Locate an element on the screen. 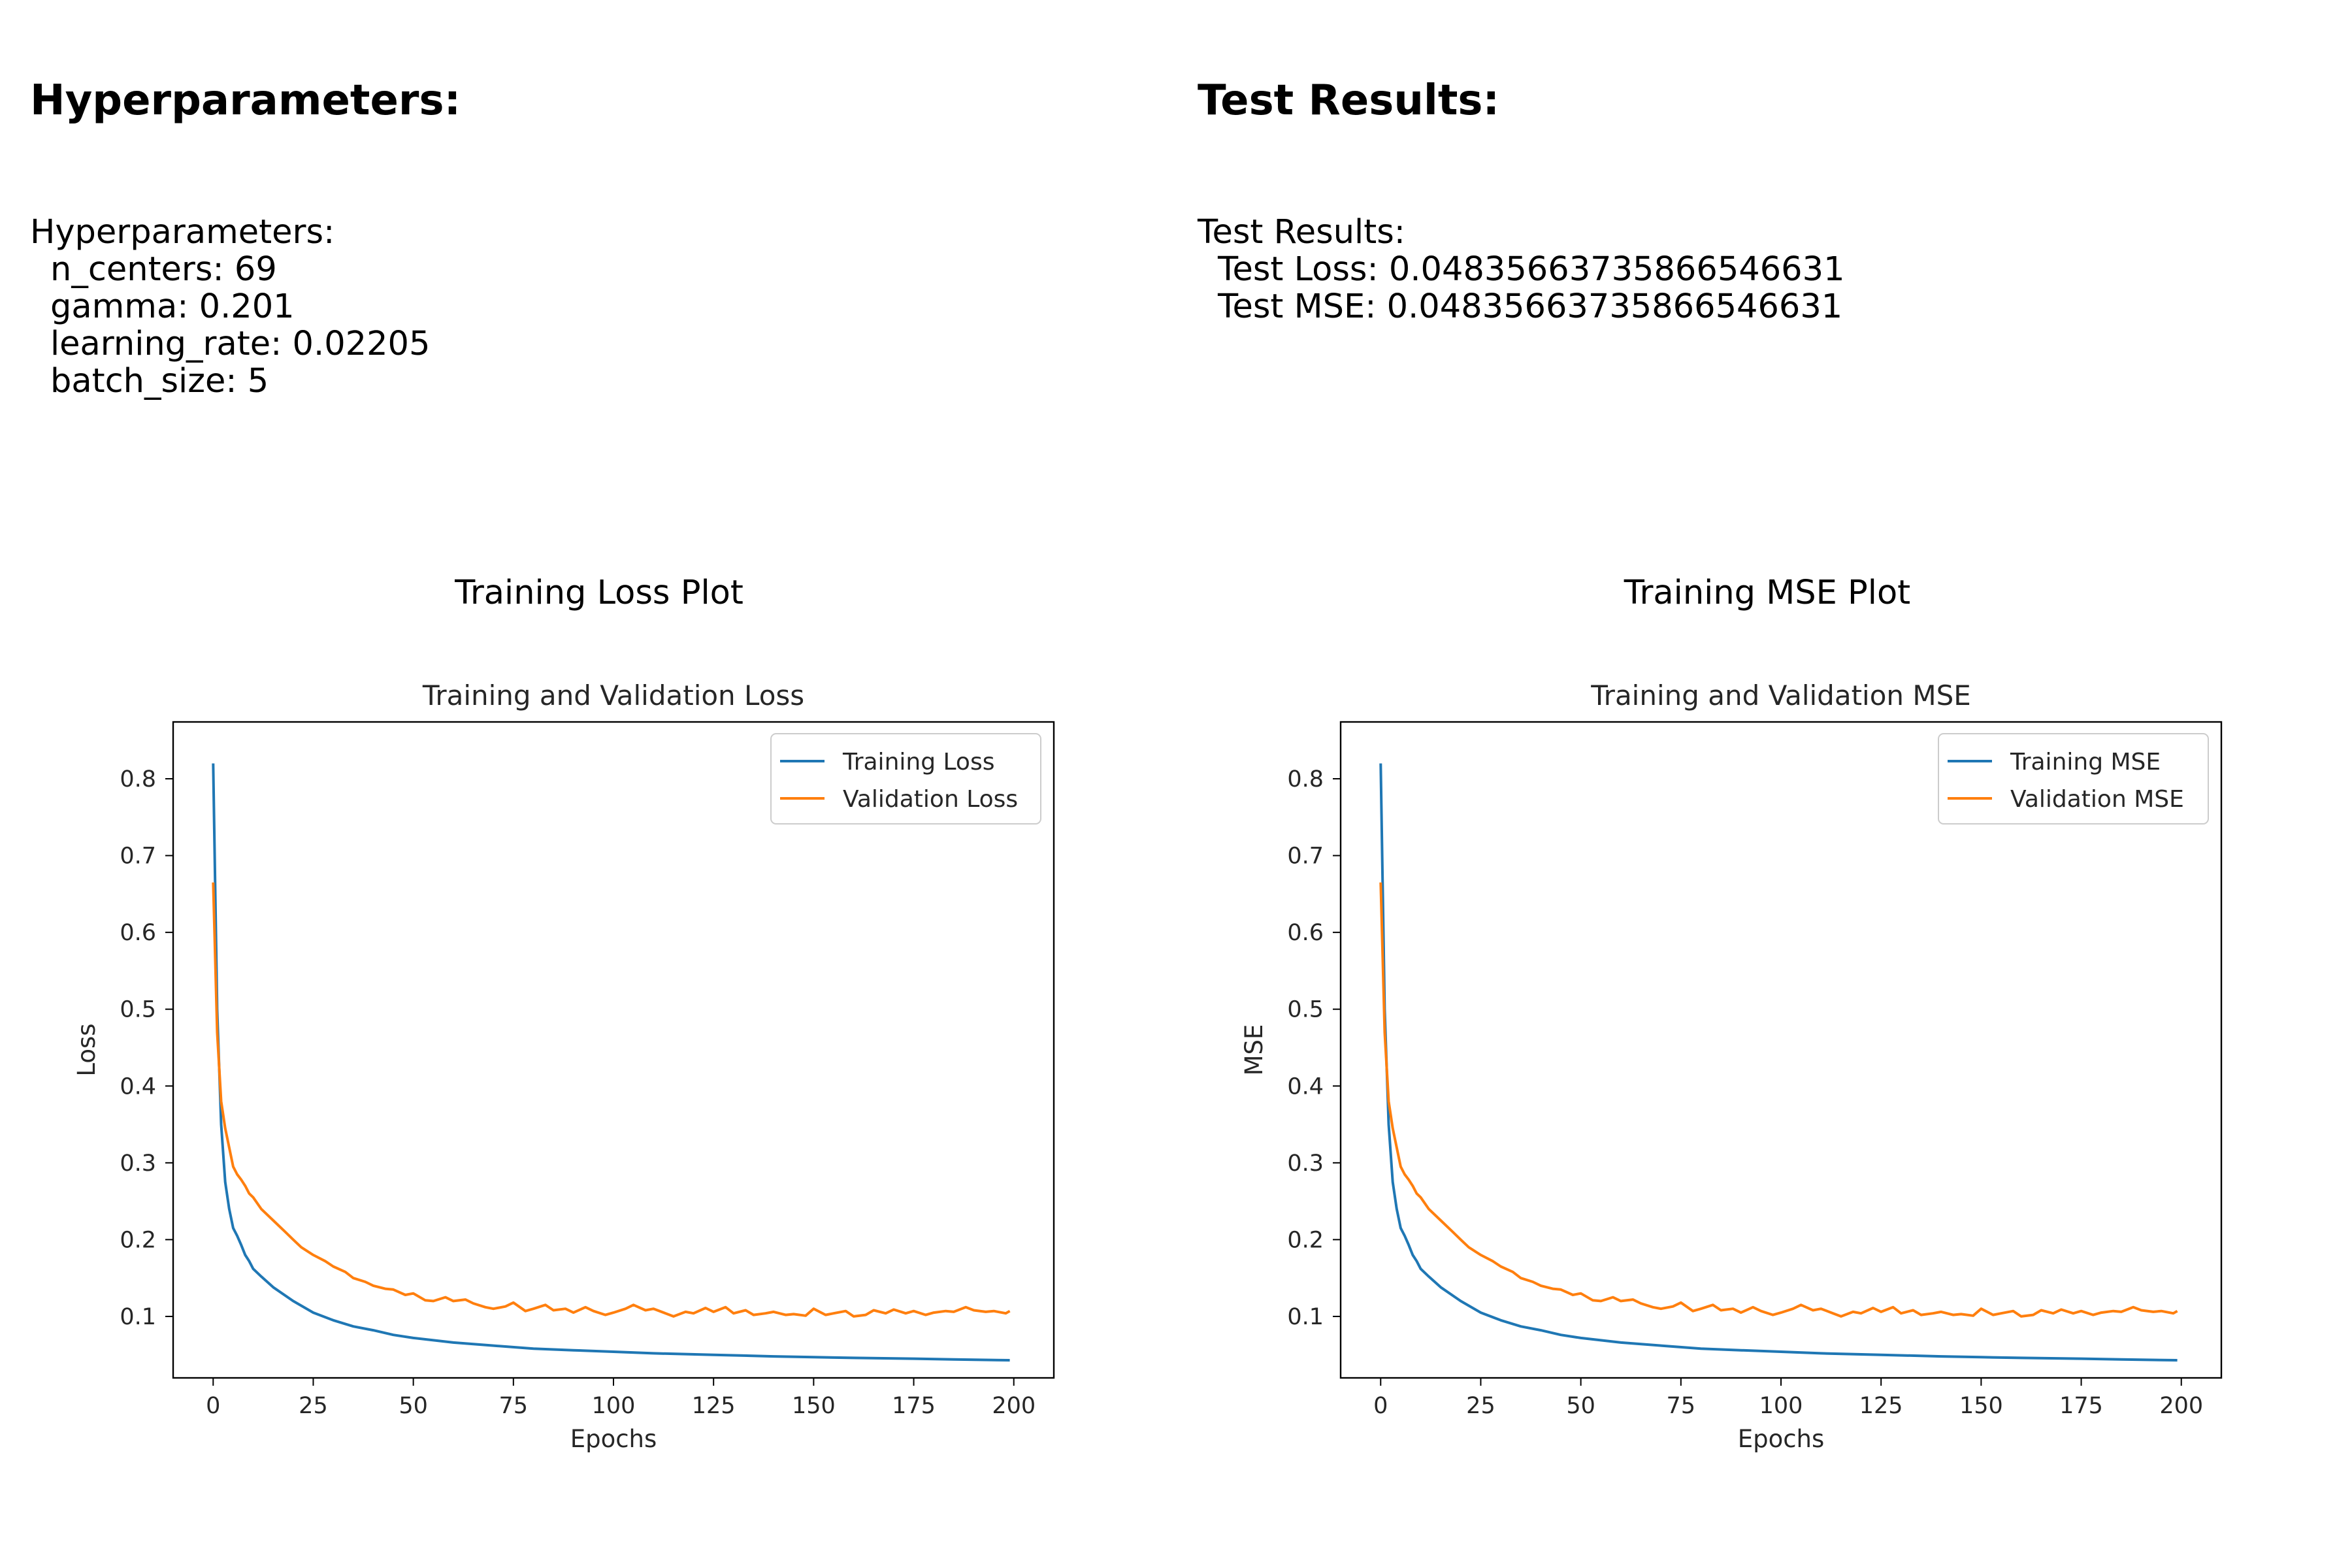  chart-title: Training and Validation Loss is located at coordinates (613, 695).